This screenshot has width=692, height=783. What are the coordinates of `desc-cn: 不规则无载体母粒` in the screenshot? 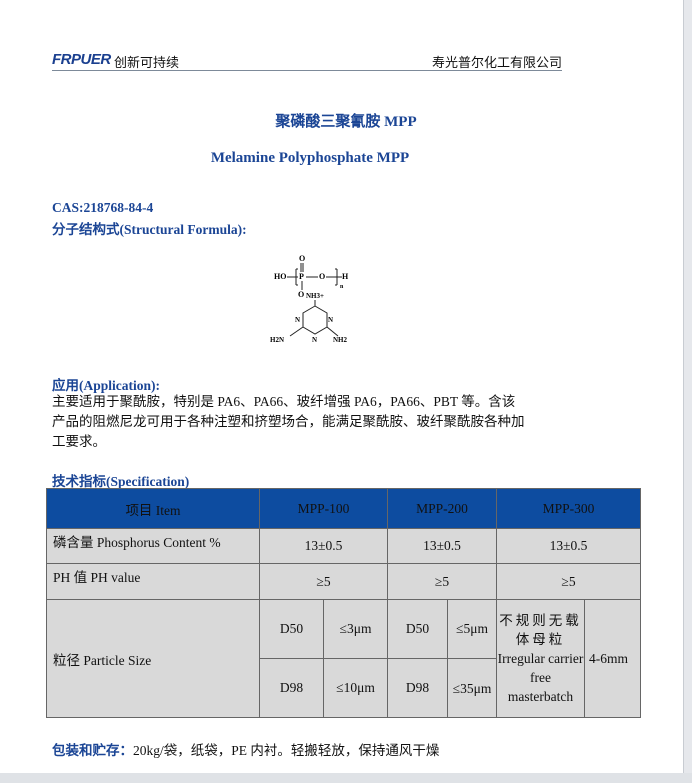 It's located at (540, 630).